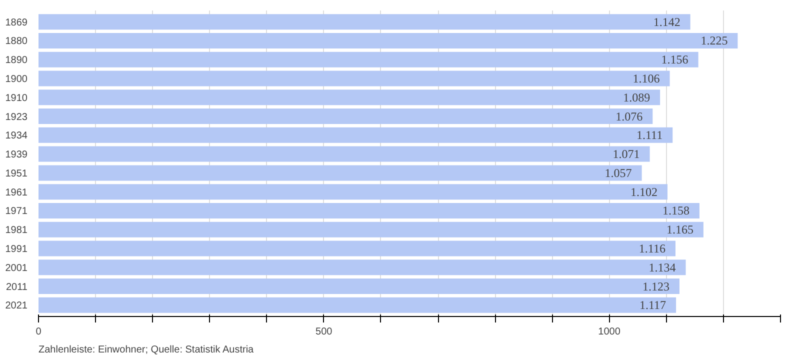 The image size is (800, 360). What do you see at coordinates (324, 332) in the screenshot?
I see `x-tick-label: 500` at bounding box center [324, 332].